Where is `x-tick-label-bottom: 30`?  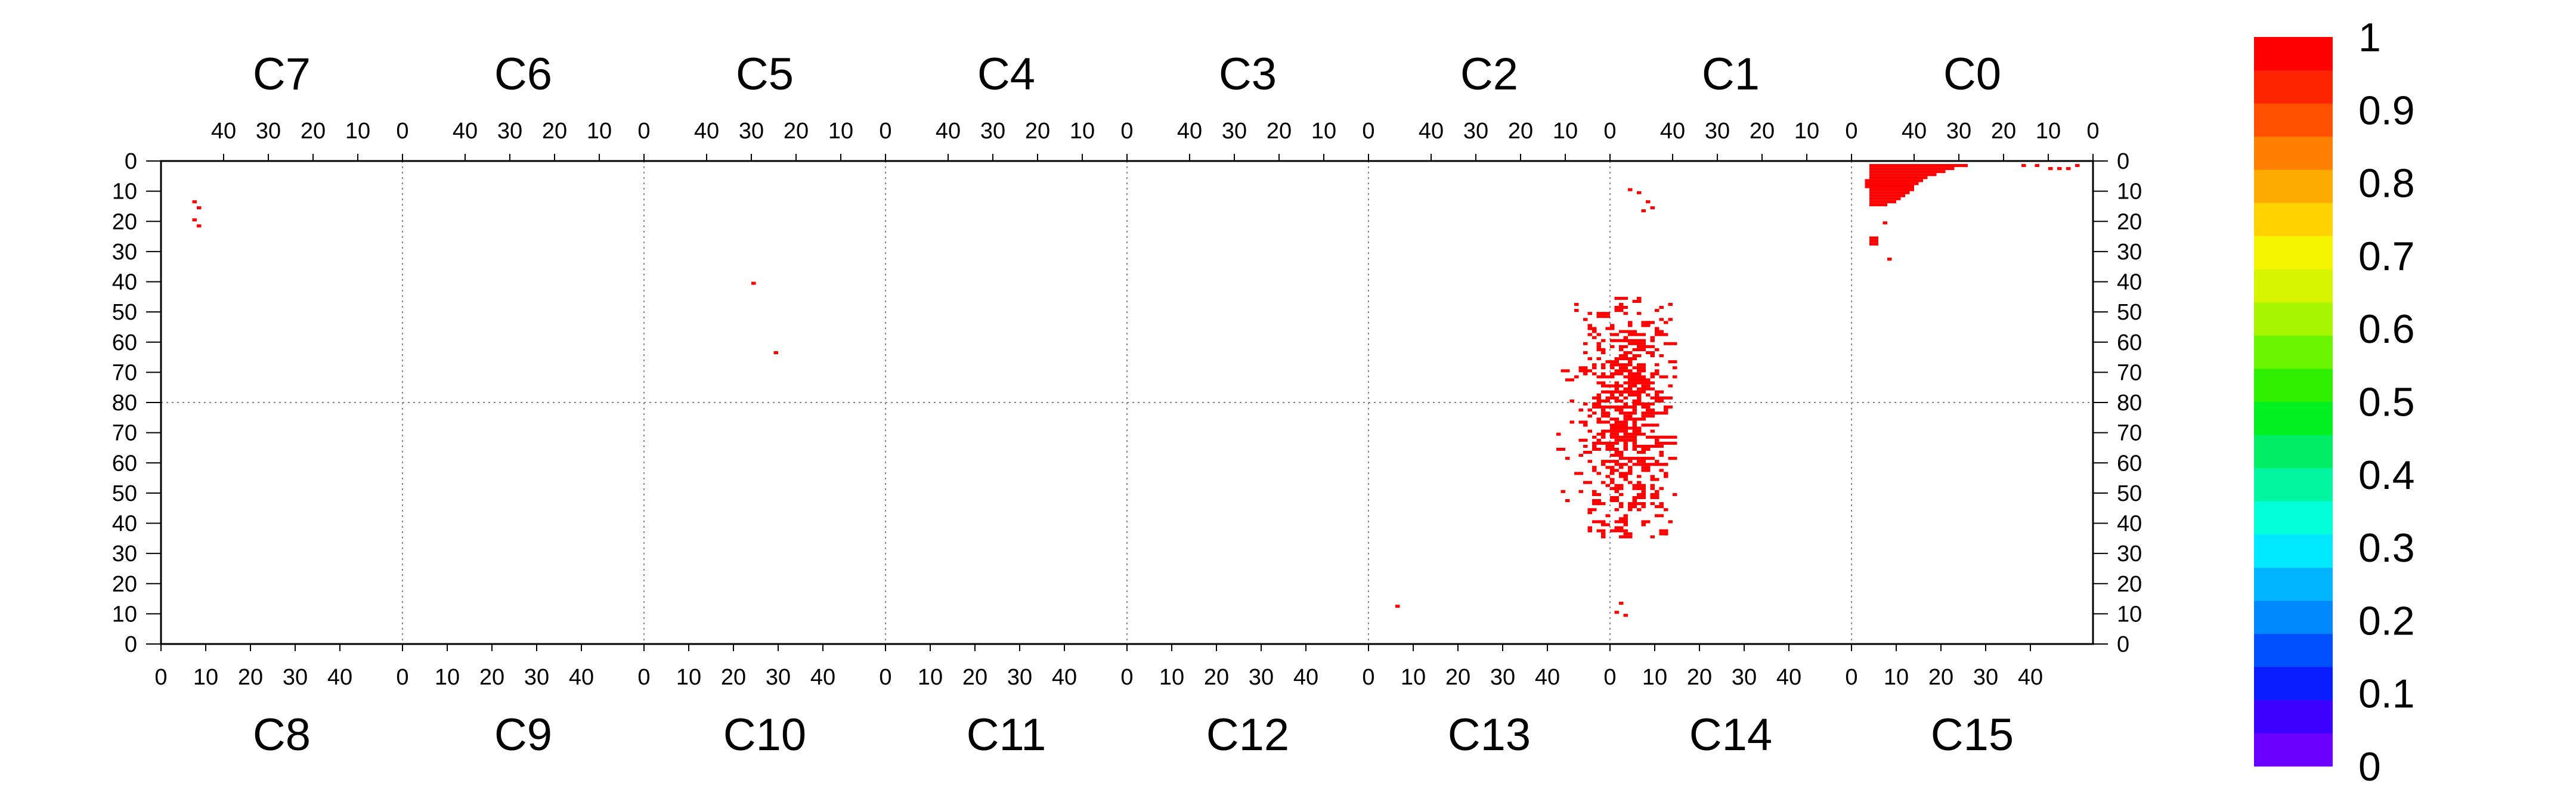
x-tick-label-bottom: 30 is located at coordinates (1261, 677).